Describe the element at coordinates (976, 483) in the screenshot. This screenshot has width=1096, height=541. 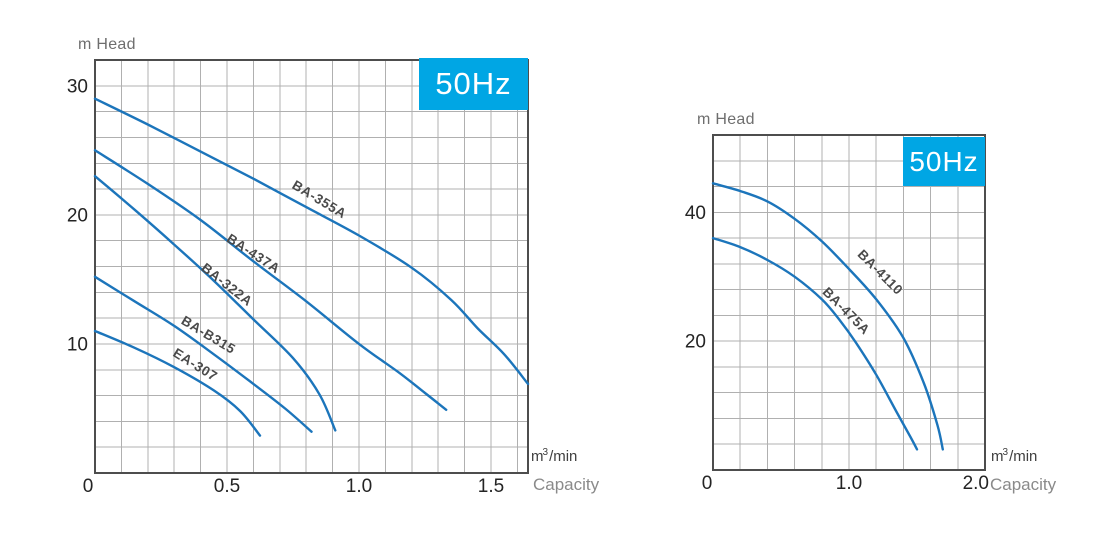
I see `x-tick-label: 2.0` at that location.